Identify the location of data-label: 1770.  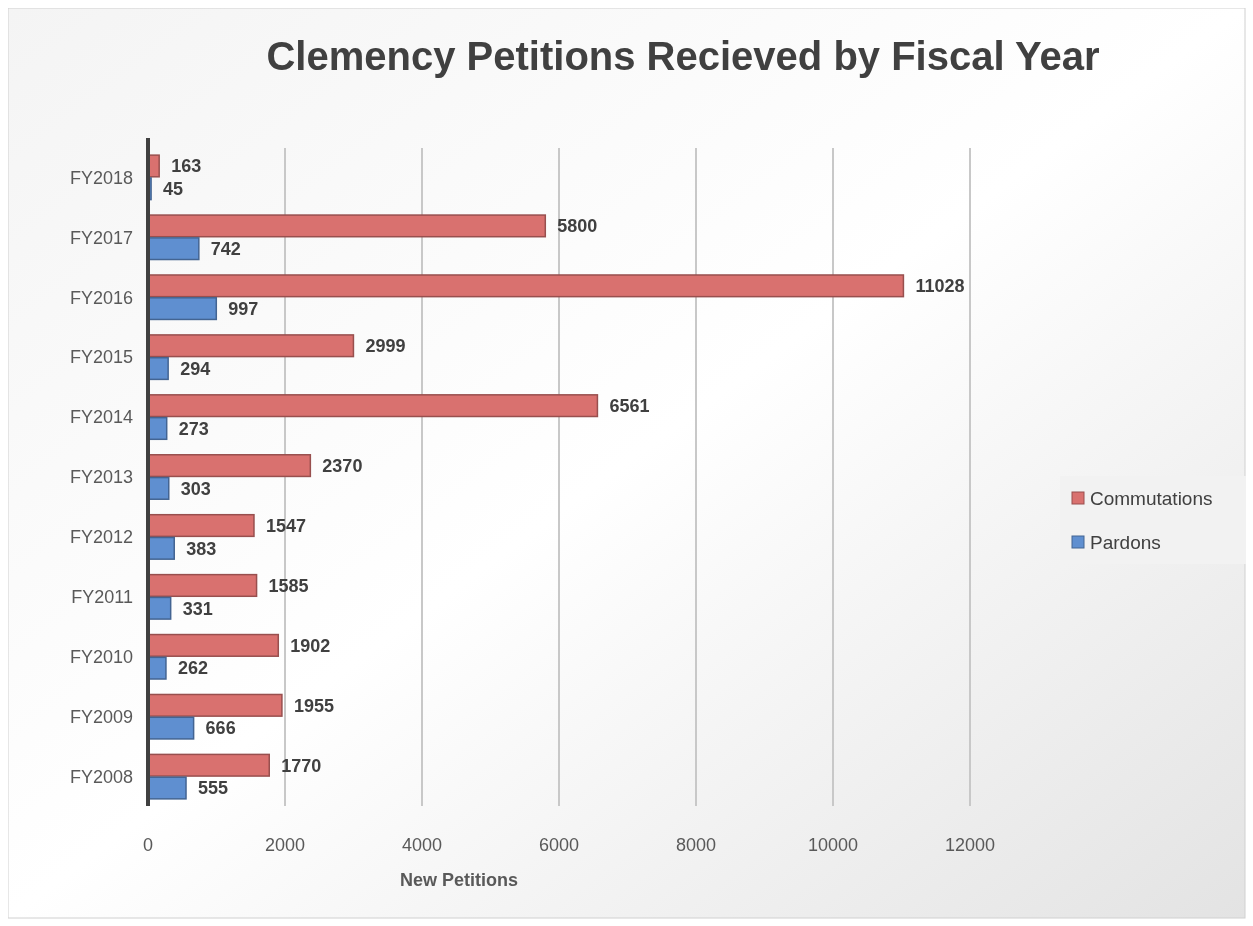
(301, 765).